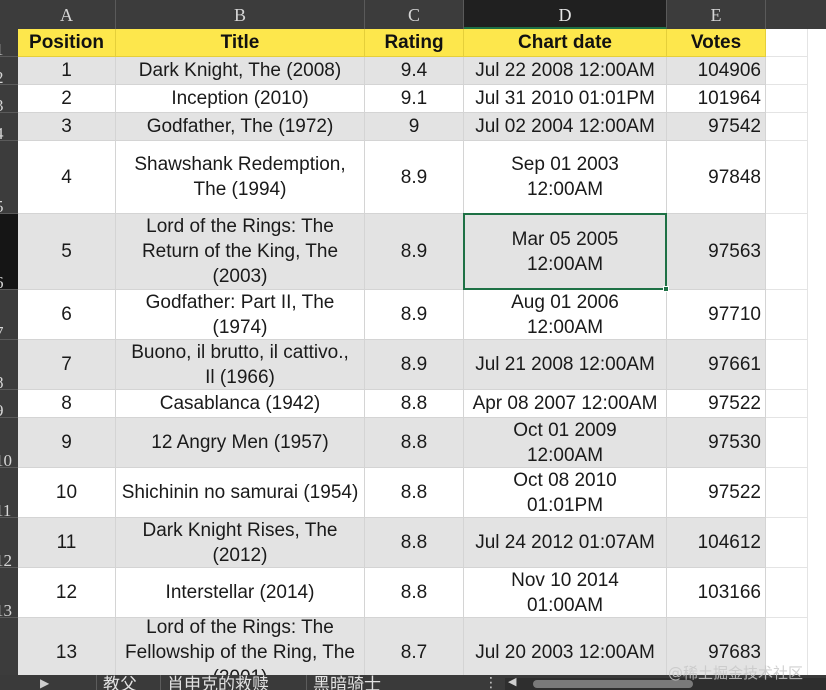 The image size is (826, 690). Describe the element at coordinates (240, 177) in the screenshot. I see `cell-title: Shawshank Redemption, The (1994)` at that location.